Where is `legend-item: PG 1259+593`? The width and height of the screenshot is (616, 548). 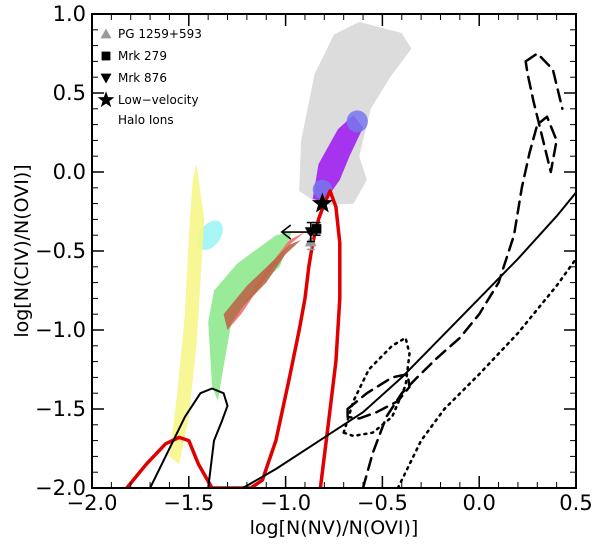
legend-item: PG 1259+593 is located at coordinates (151, 34).